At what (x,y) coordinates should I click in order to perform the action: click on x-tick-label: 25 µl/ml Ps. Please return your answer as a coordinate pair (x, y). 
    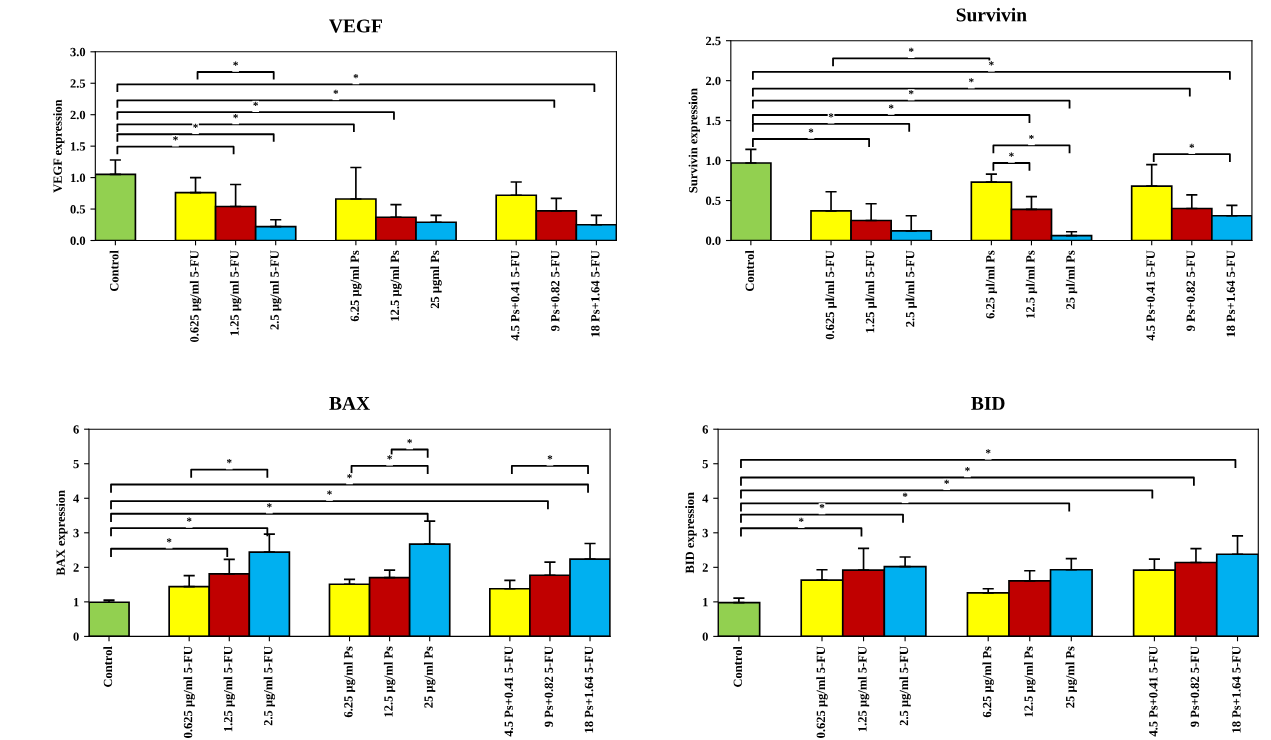
    Looking at the image, I should click on (1071, 279).